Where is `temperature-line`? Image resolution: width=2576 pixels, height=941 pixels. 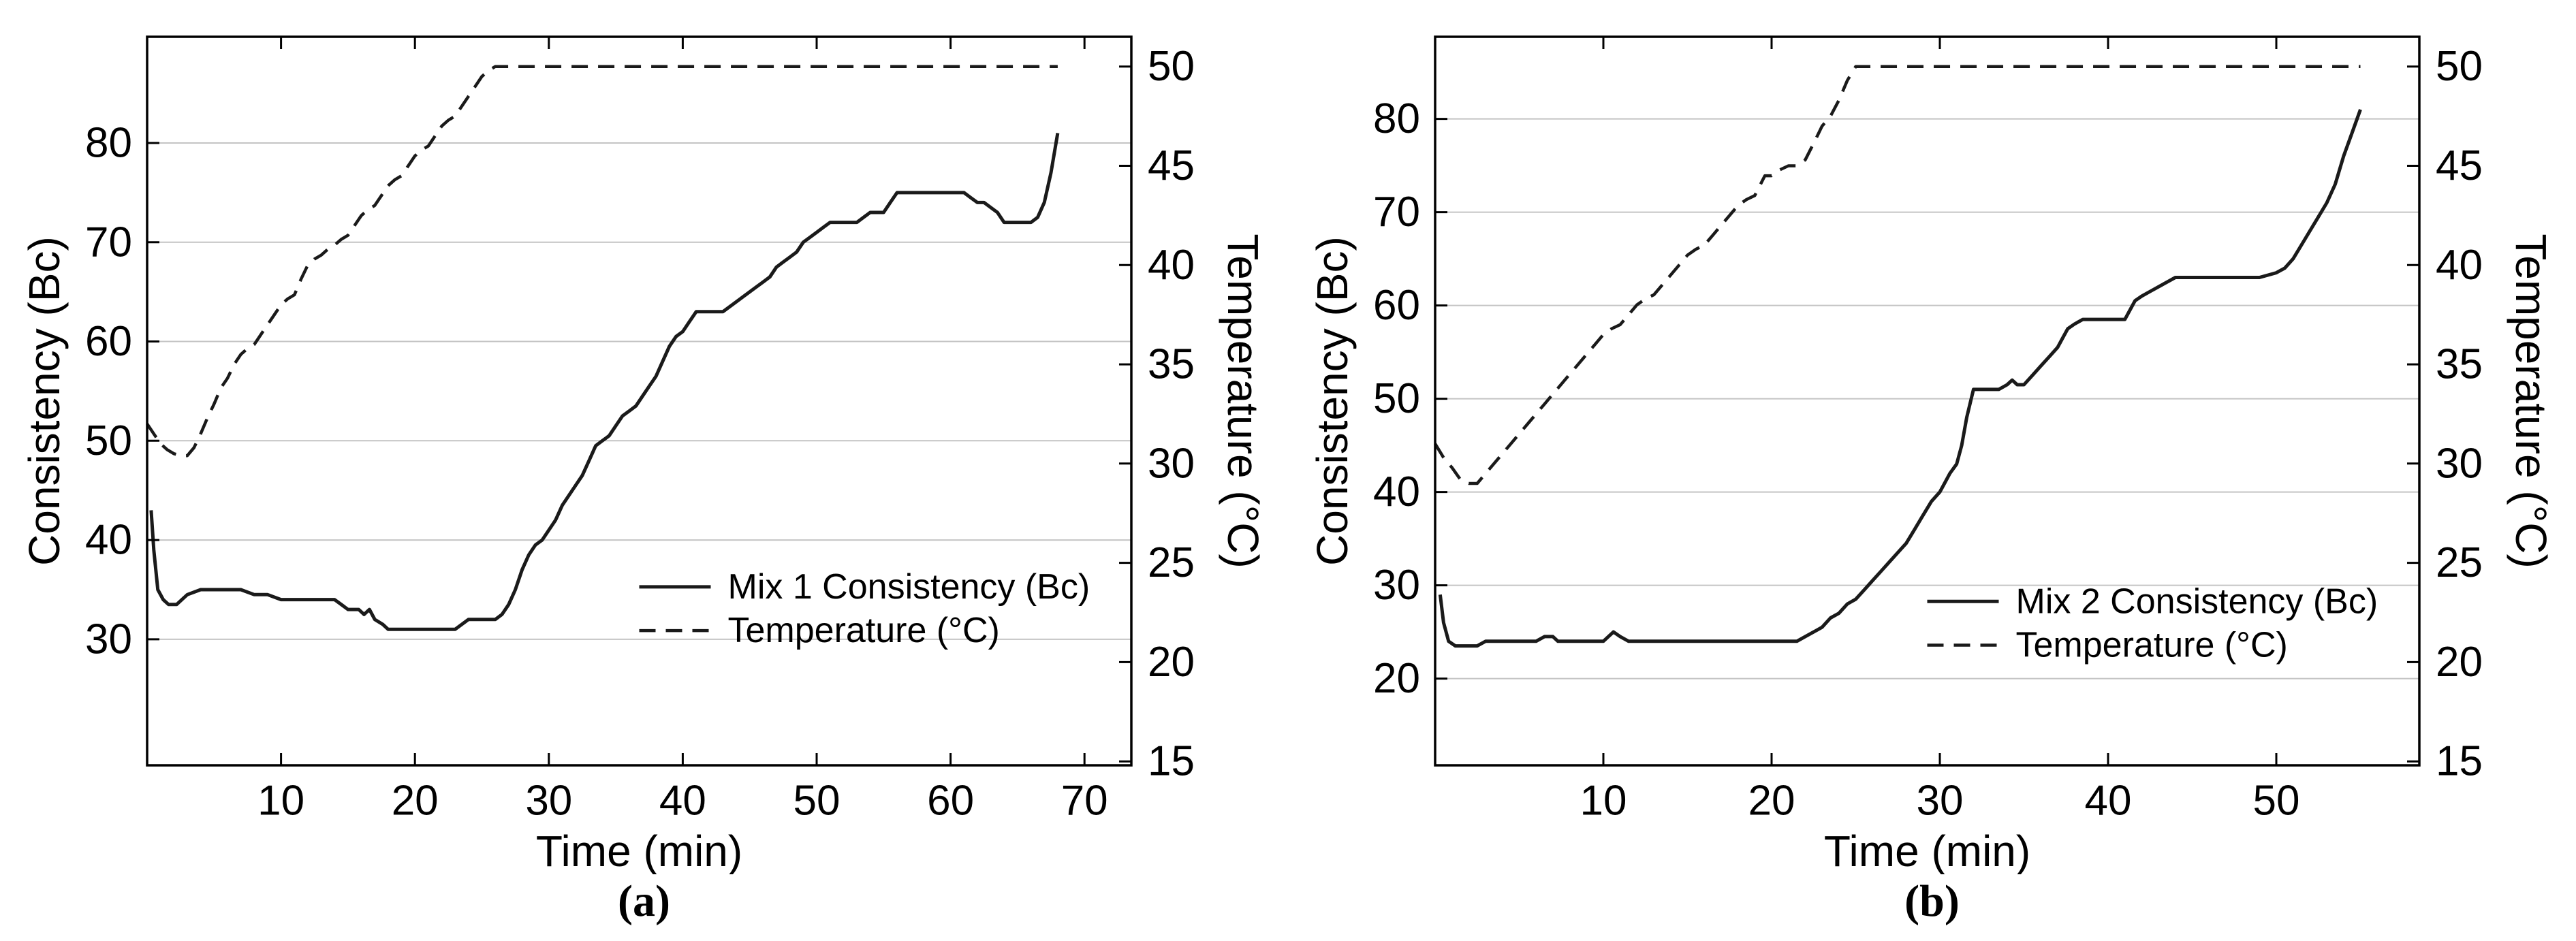 temperature-line is located at coordinates (601, 261).